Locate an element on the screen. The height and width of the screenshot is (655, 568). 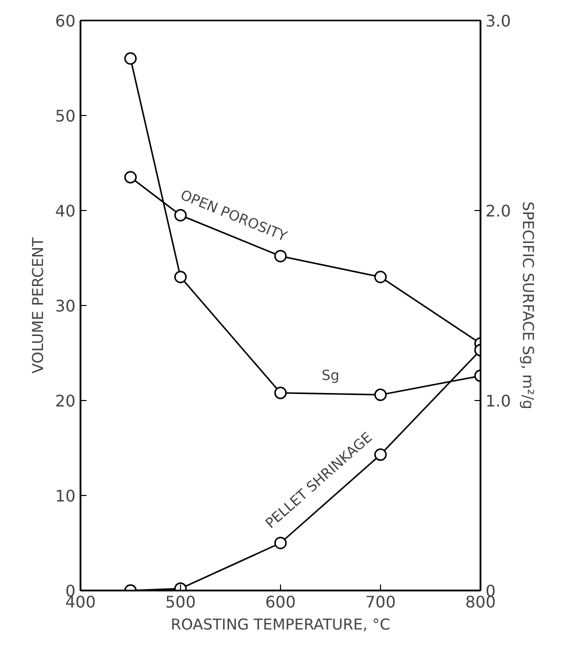
y-tick-label: 30 is located at coordinates (65, 306).